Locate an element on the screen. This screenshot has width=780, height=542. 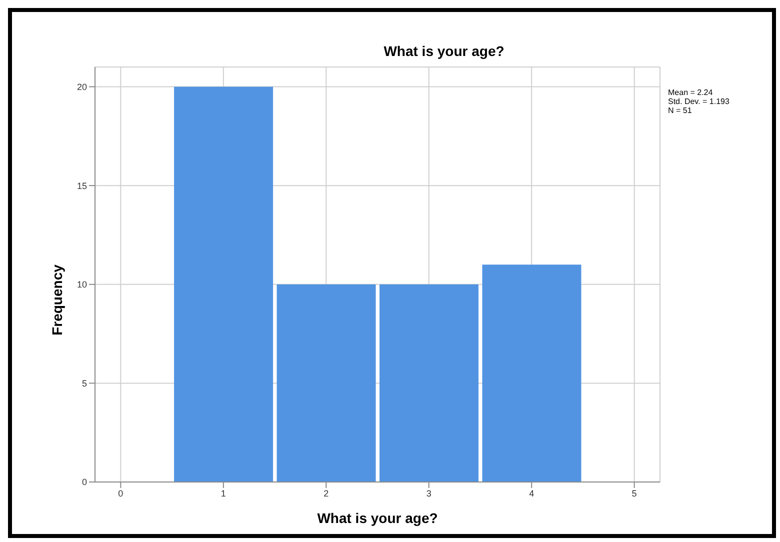
y-tick-label: 5 is located at coordinates (84, 383).